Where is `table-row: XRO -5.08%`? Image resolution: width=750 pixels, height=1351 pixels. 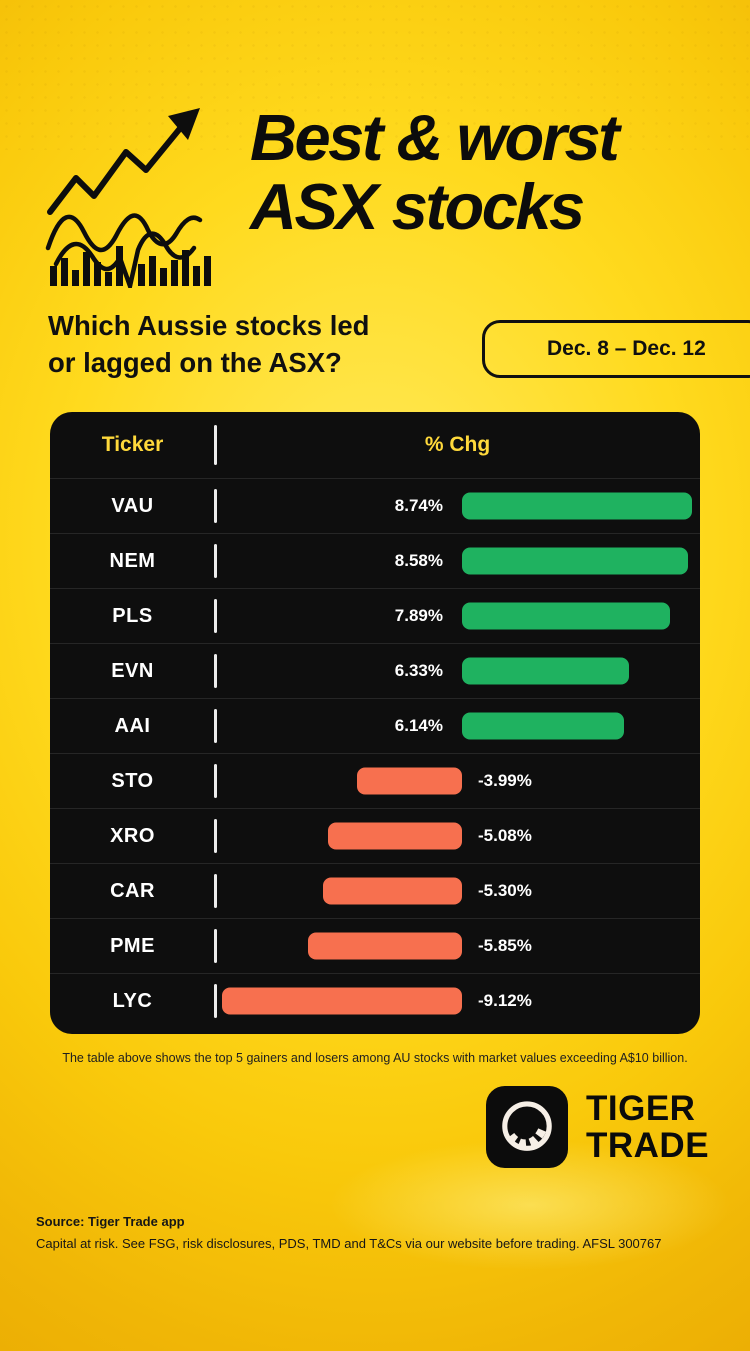 table-row: XRO -5.08% is located at coordinates (375, 835).